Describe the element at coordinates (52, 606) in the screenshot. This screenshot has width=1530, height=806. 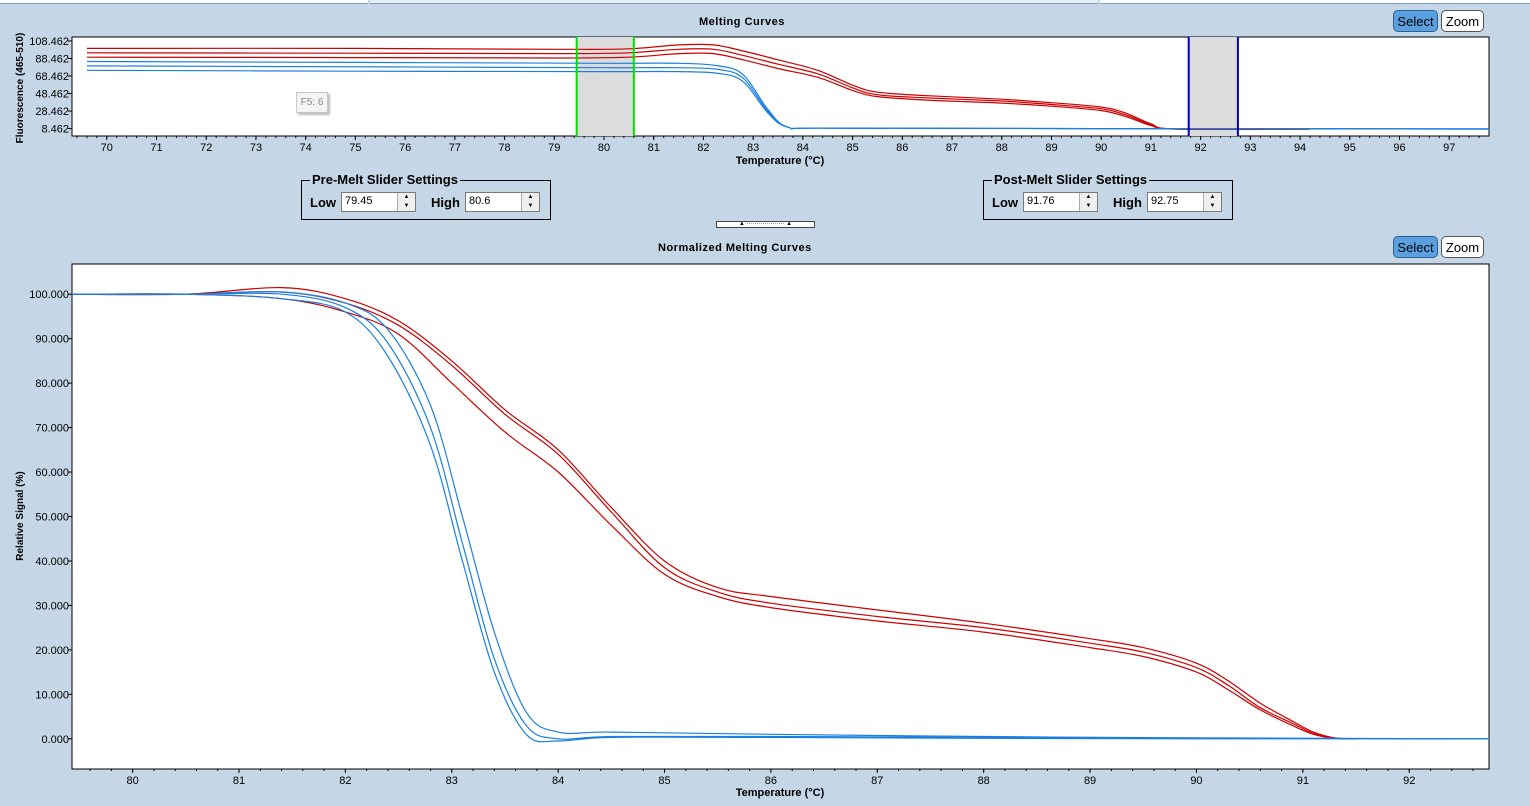
I see `y-tick-label: 30.000` at that location.